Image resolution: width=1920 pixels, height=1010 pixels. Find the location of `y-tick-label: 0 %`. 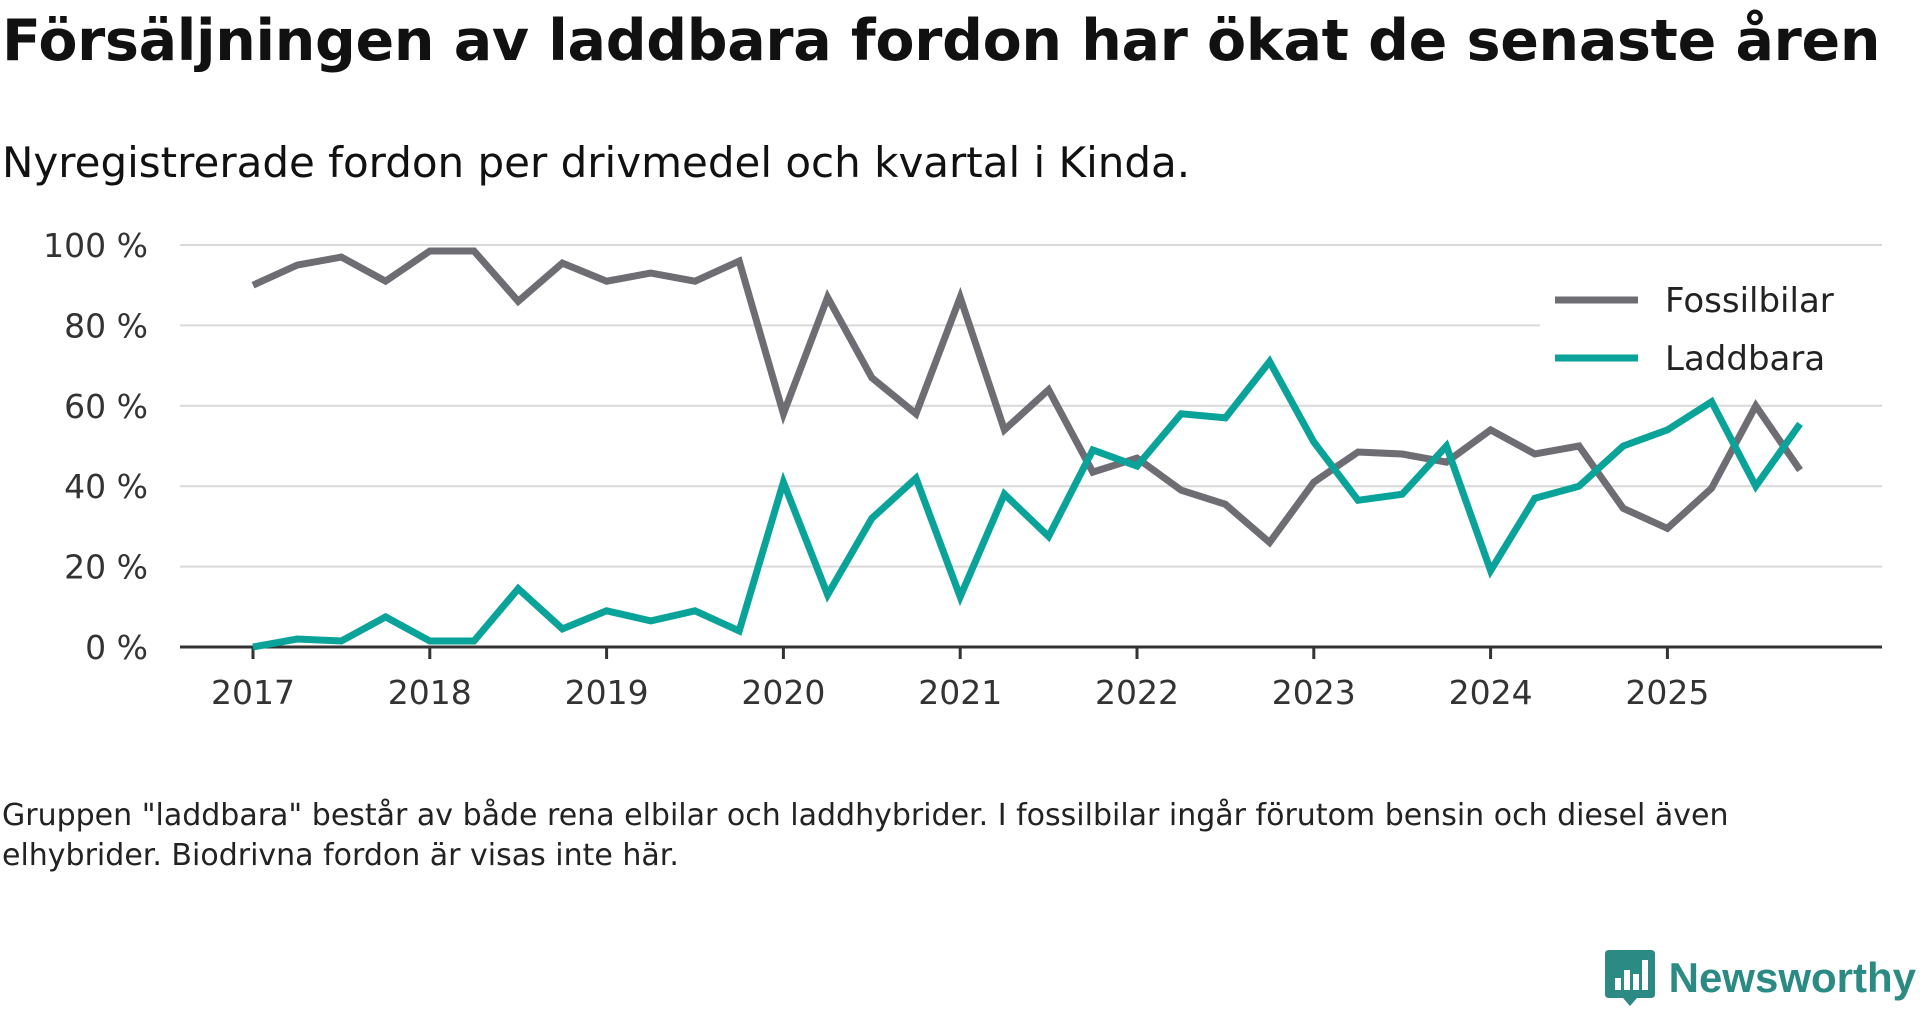

y-tick-label: 0 % is located at coordinates (116, 647).